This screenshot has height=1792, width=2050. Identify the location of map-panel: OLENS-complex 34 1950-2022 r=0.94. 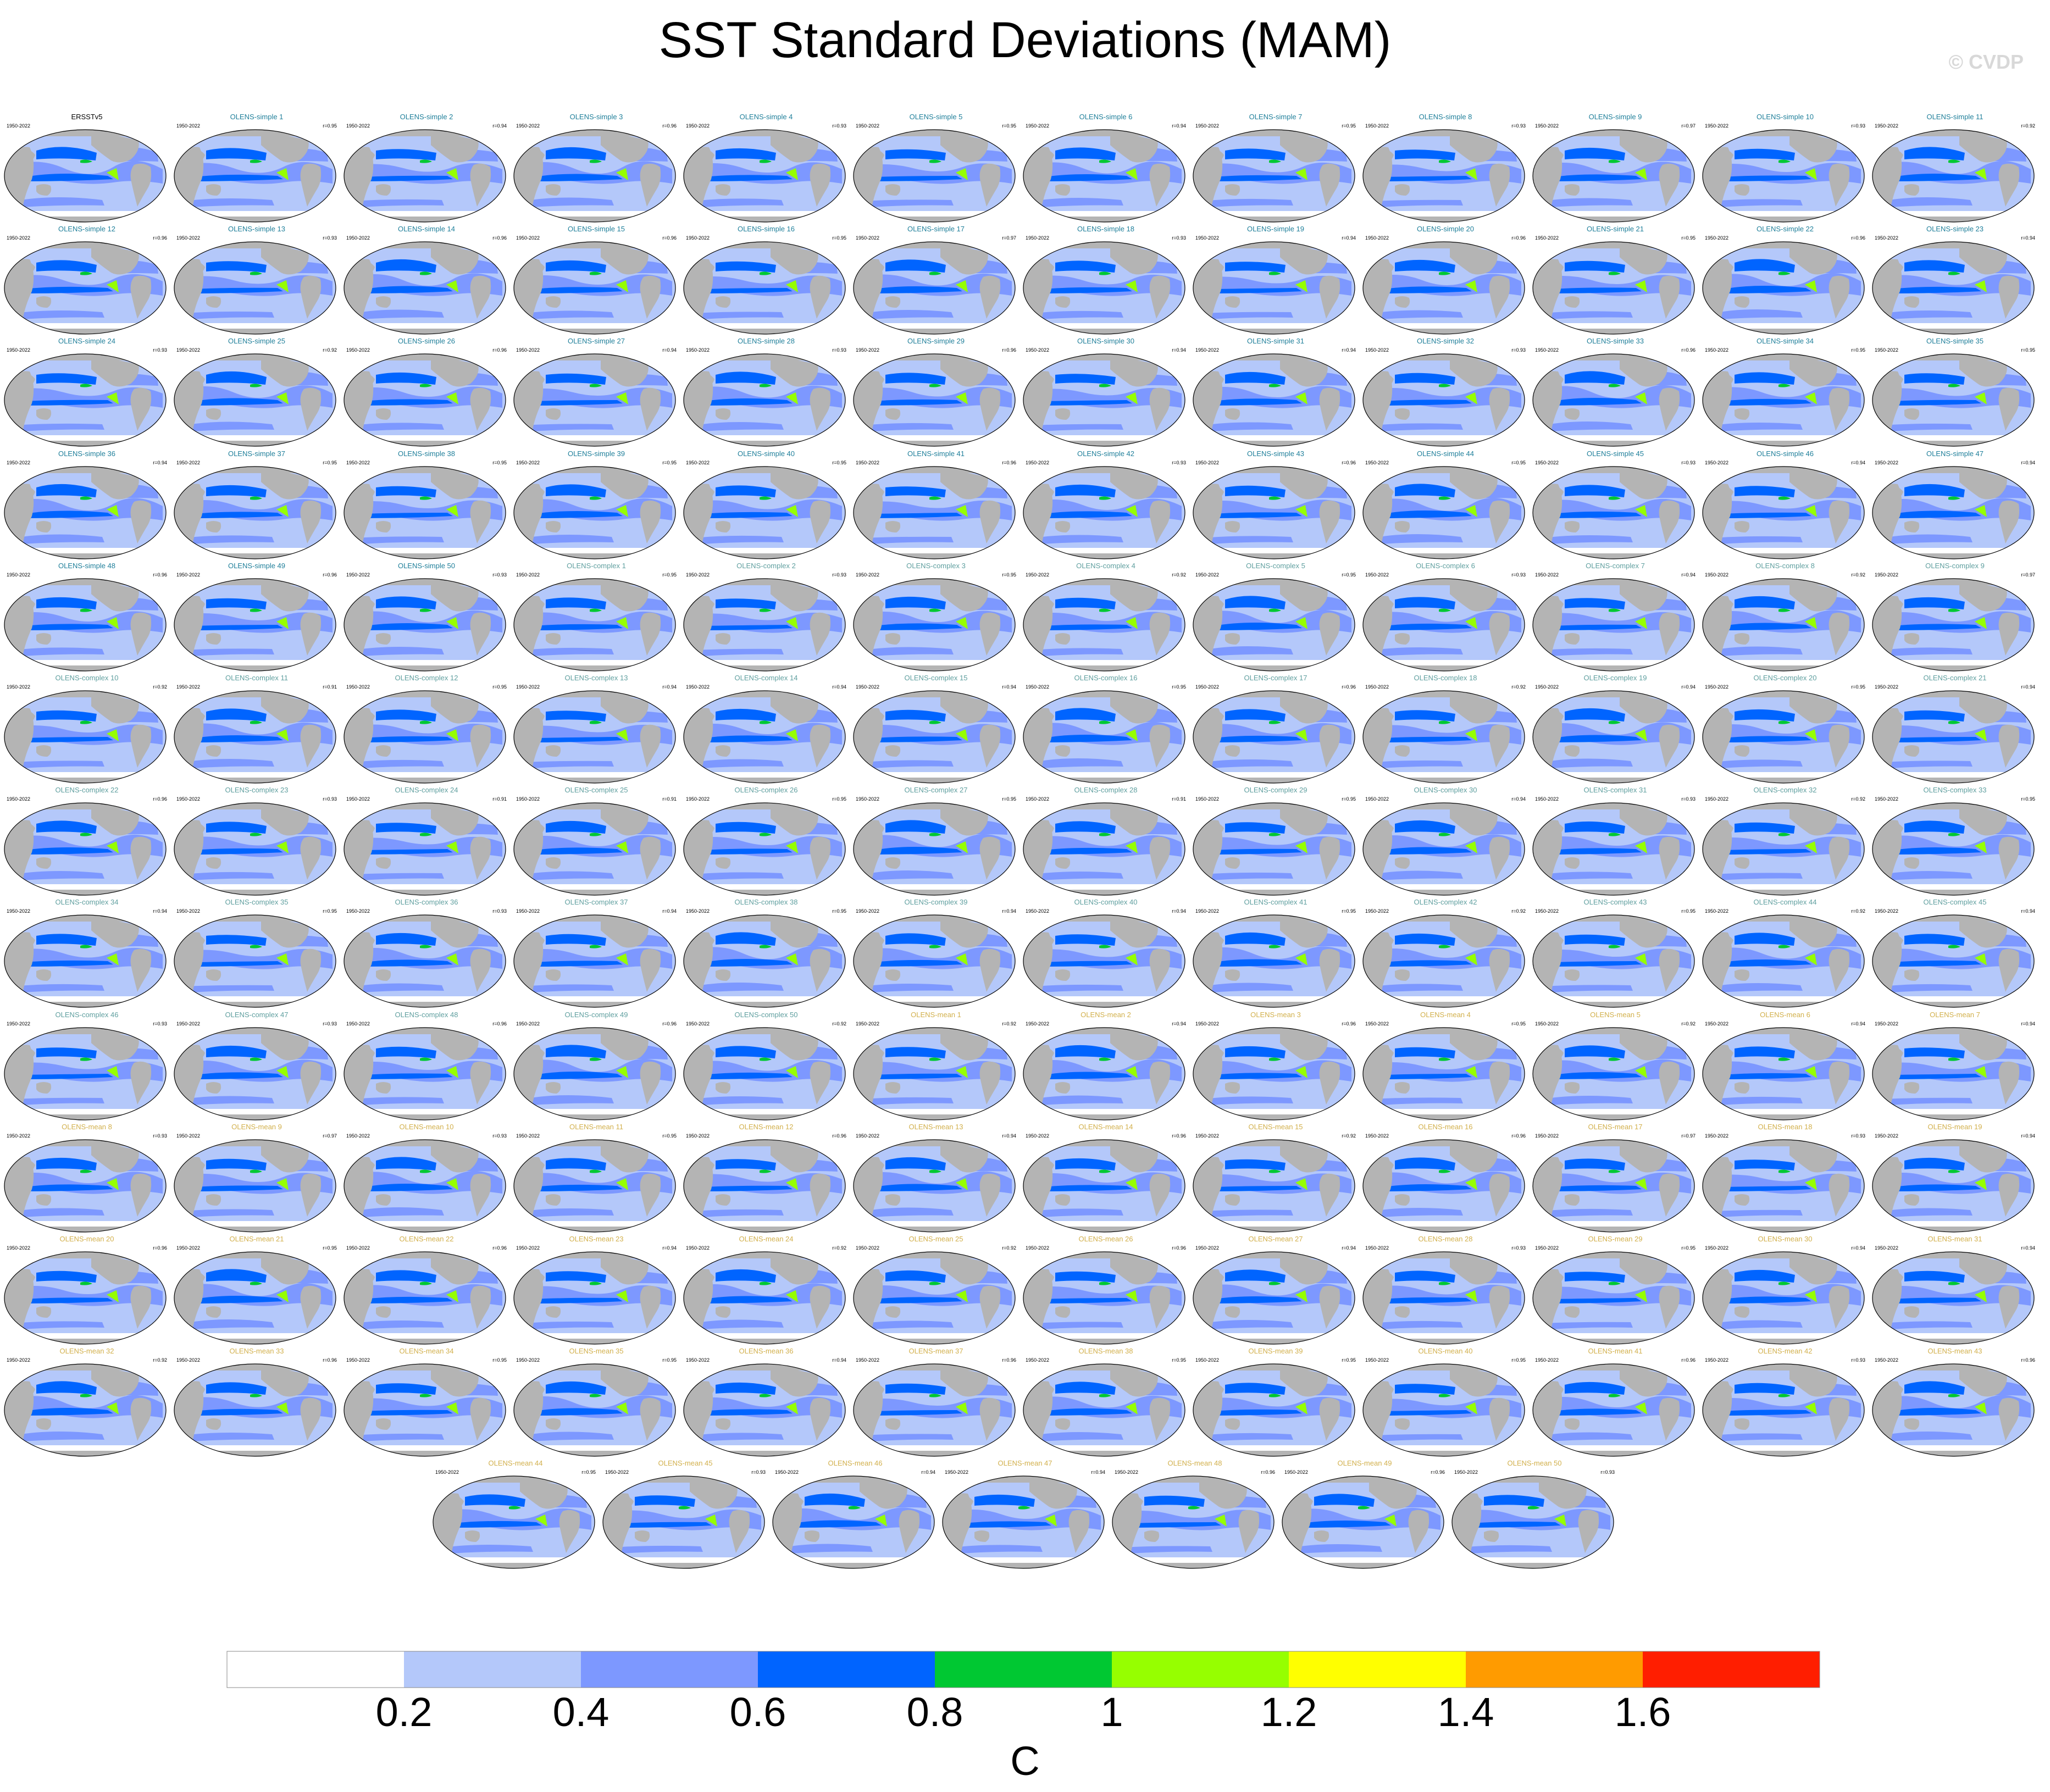
(87, 953).